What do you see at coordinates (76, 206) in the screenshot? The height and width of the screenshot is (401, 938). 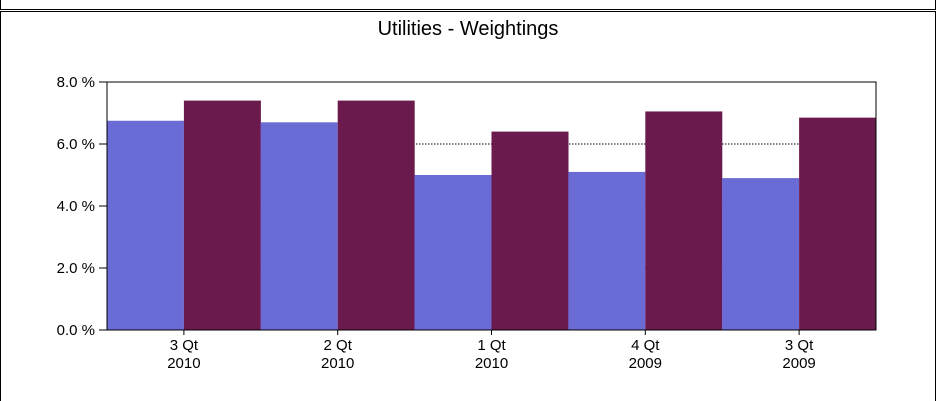 I see `y-tick-label: 4.0 %` at bounding box center [76, 206].